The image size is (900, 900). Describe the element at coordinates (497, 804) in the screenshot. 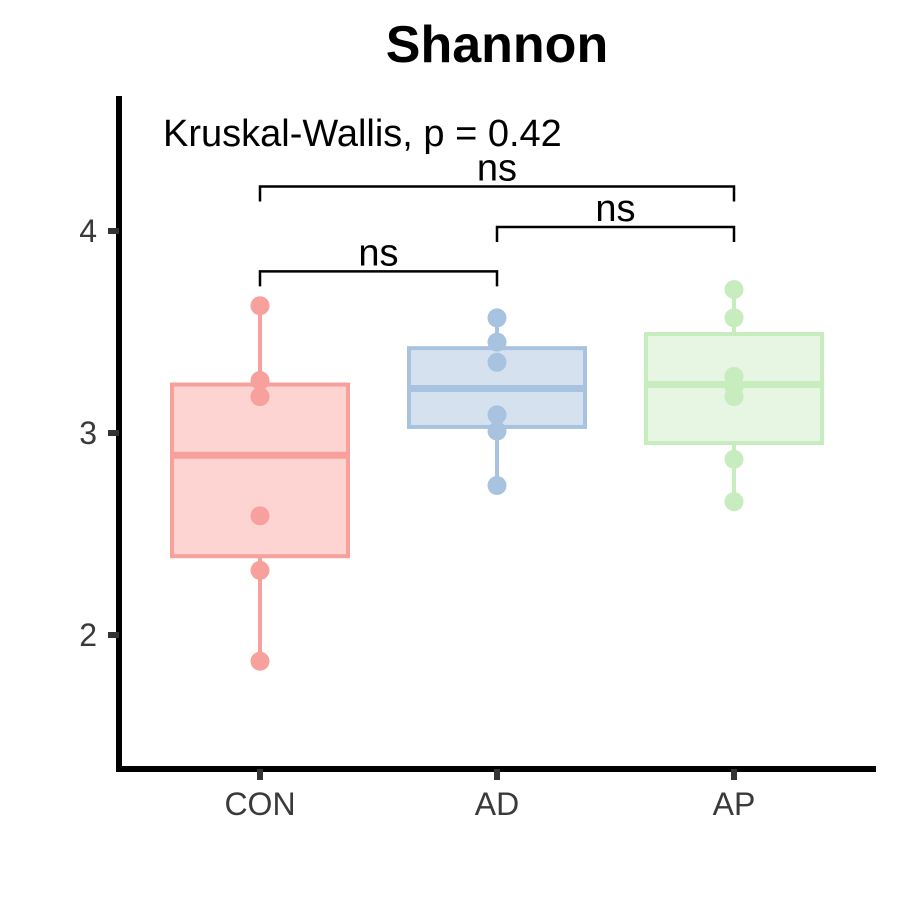

I see `x-tick-label: AD` at that location.